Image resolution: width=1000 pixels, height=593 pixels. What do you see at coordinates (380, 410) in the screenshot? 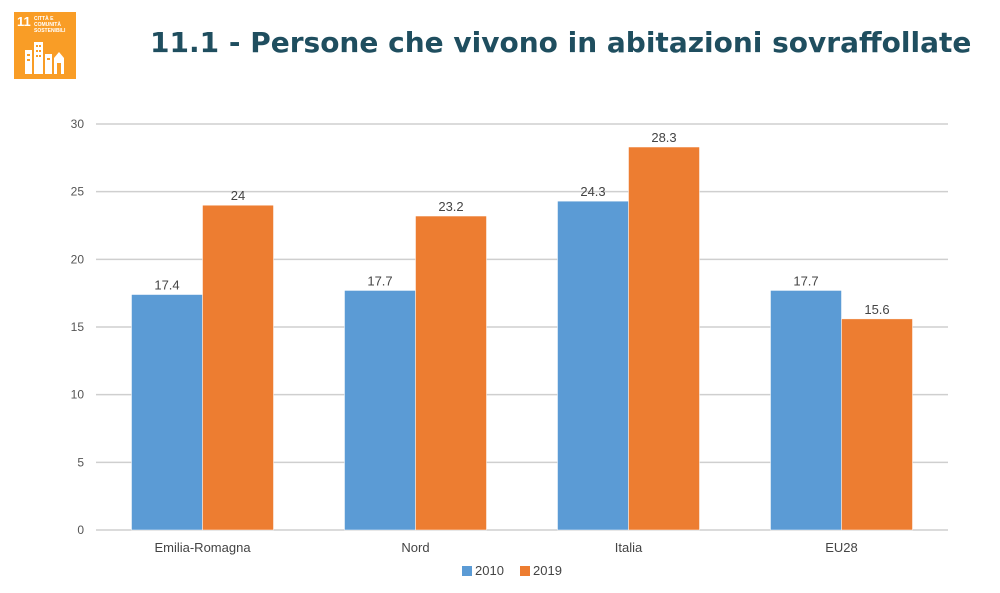
I see `bar-2010-Nord` at bounding box center [380, 410].